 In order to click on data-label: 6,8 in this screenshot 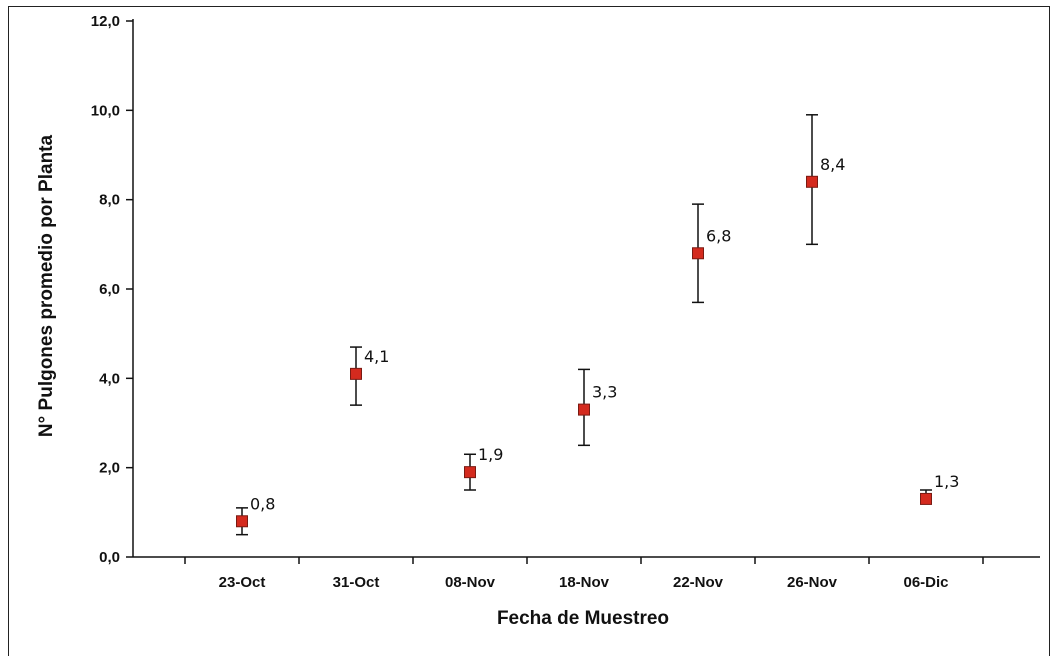, I will do `click(718, 235)`.